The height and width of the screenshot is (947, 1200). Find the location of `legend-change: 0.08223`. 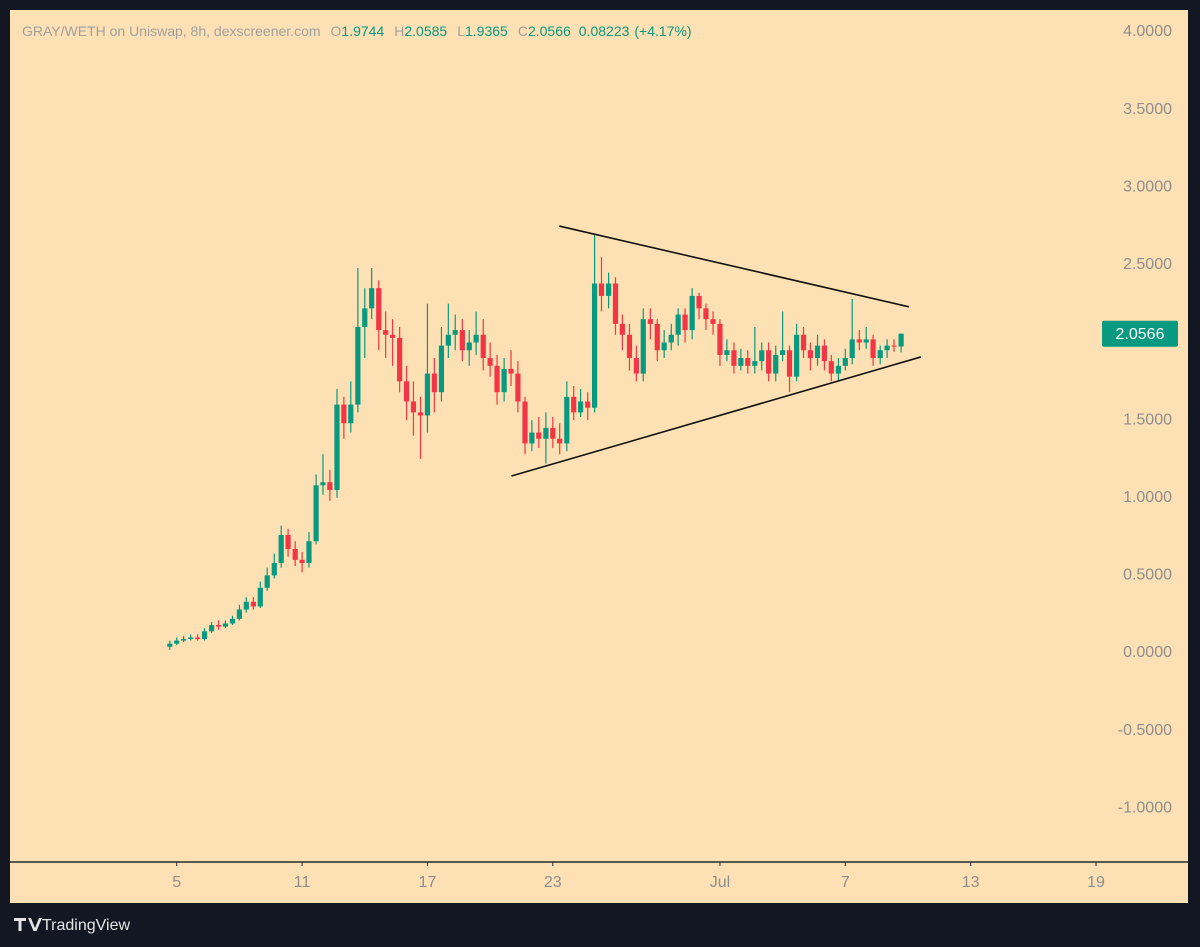

legend-change: 0.08223 is located at coordinates (604, 31).